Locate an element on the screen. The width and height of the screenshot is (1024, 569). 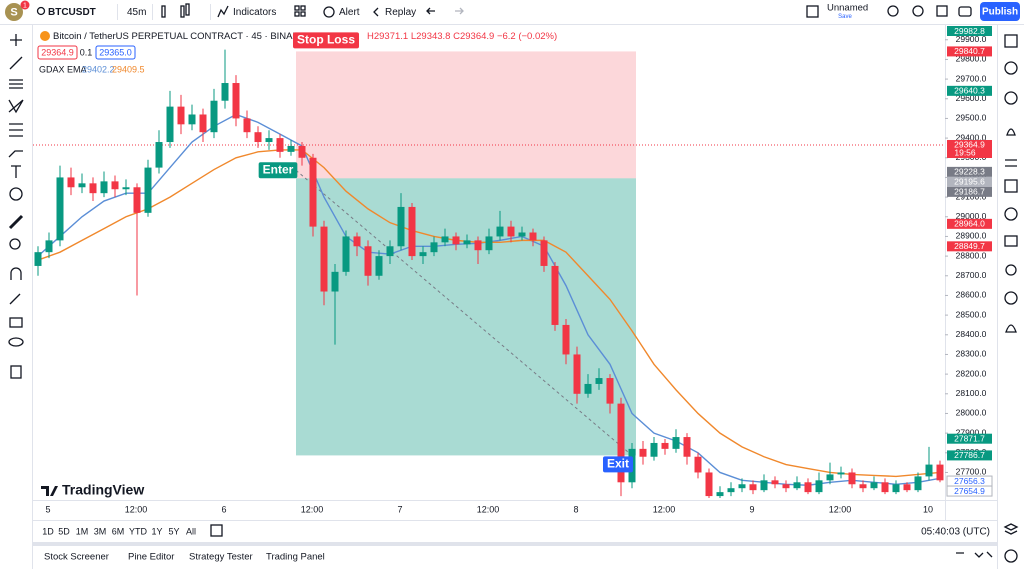
panel-tab: Pine Editor is located at coordinates (151, 557).